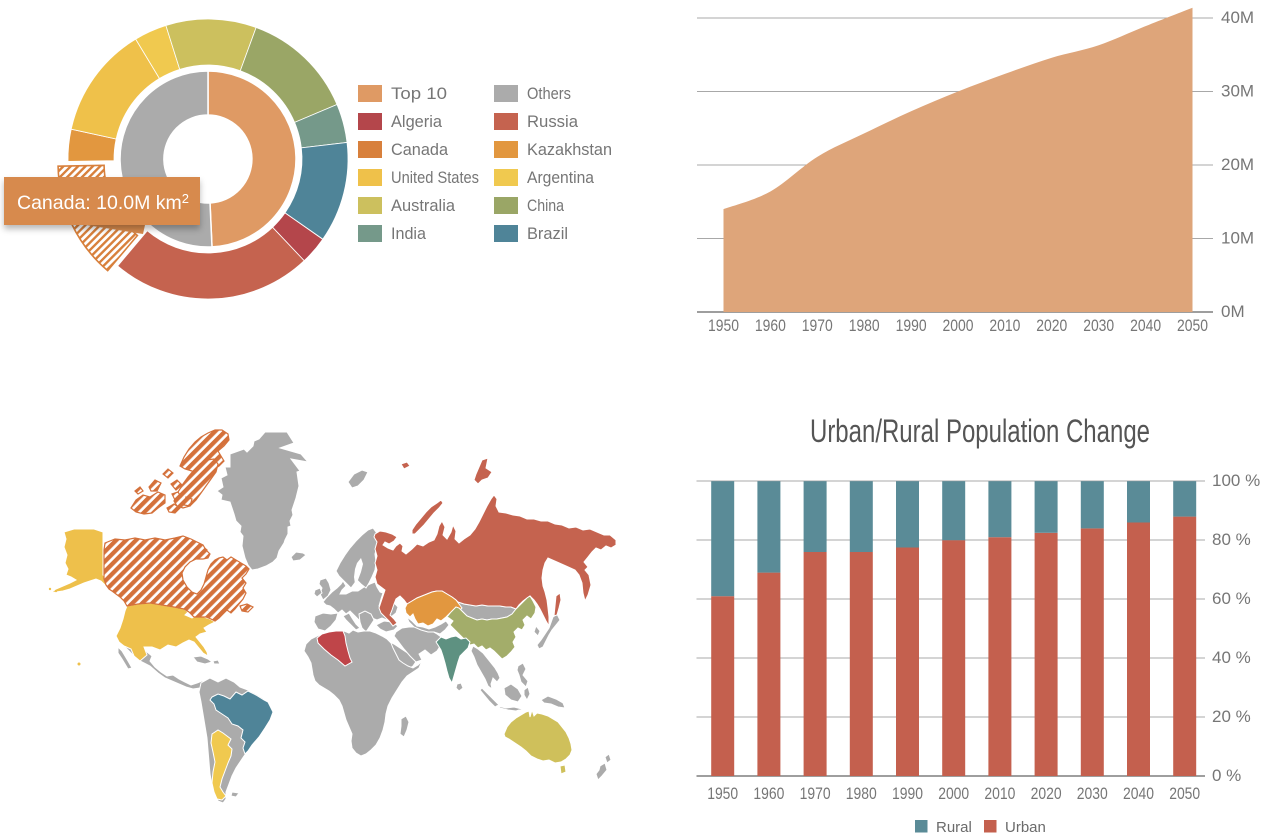 This screenshot has width=1261, height=840. What do you see at coordinates (420, 149) in the screenshot?
I see `svg-text: Canada` at bounding box center [420, 149].